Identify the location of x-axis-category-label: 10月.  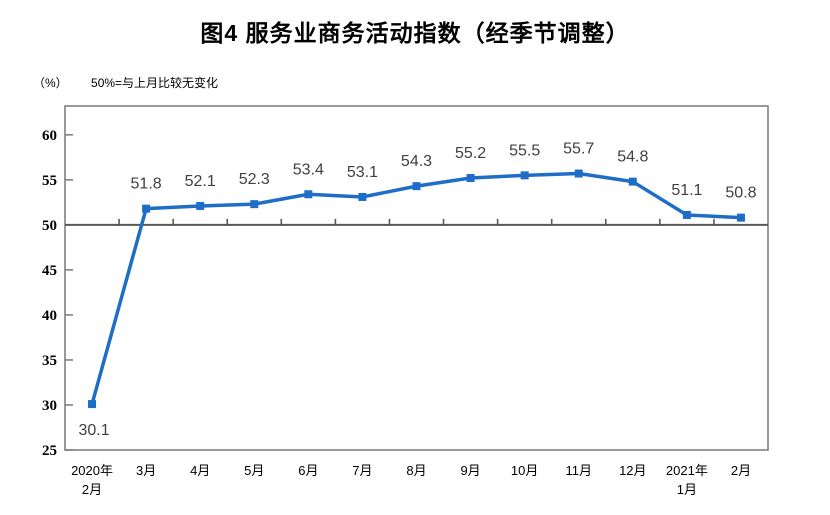
(524, 470).